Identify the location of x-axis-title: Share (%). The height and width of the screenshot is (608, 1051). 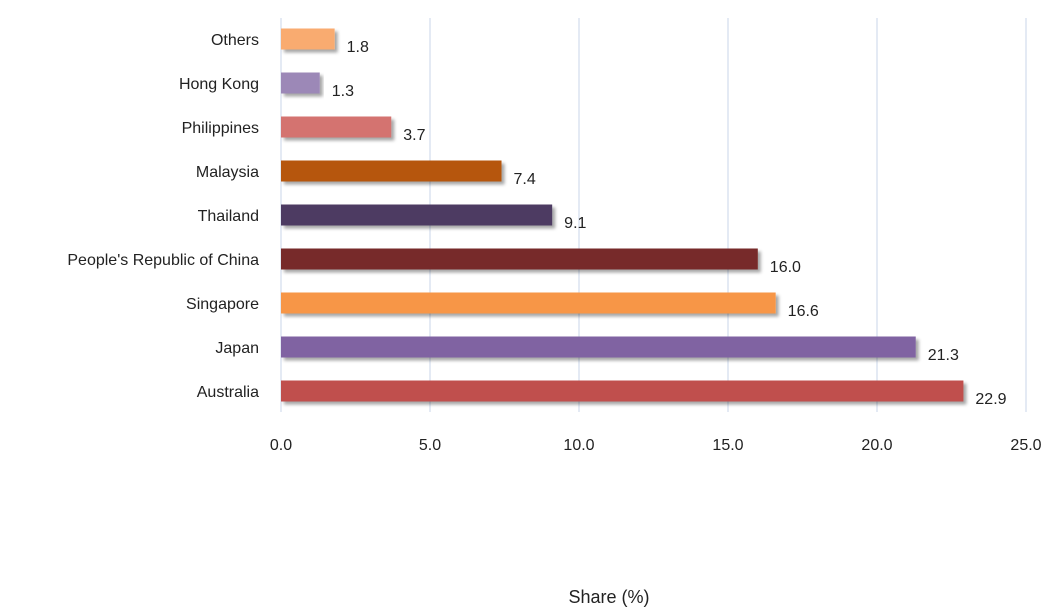
(608, 597).